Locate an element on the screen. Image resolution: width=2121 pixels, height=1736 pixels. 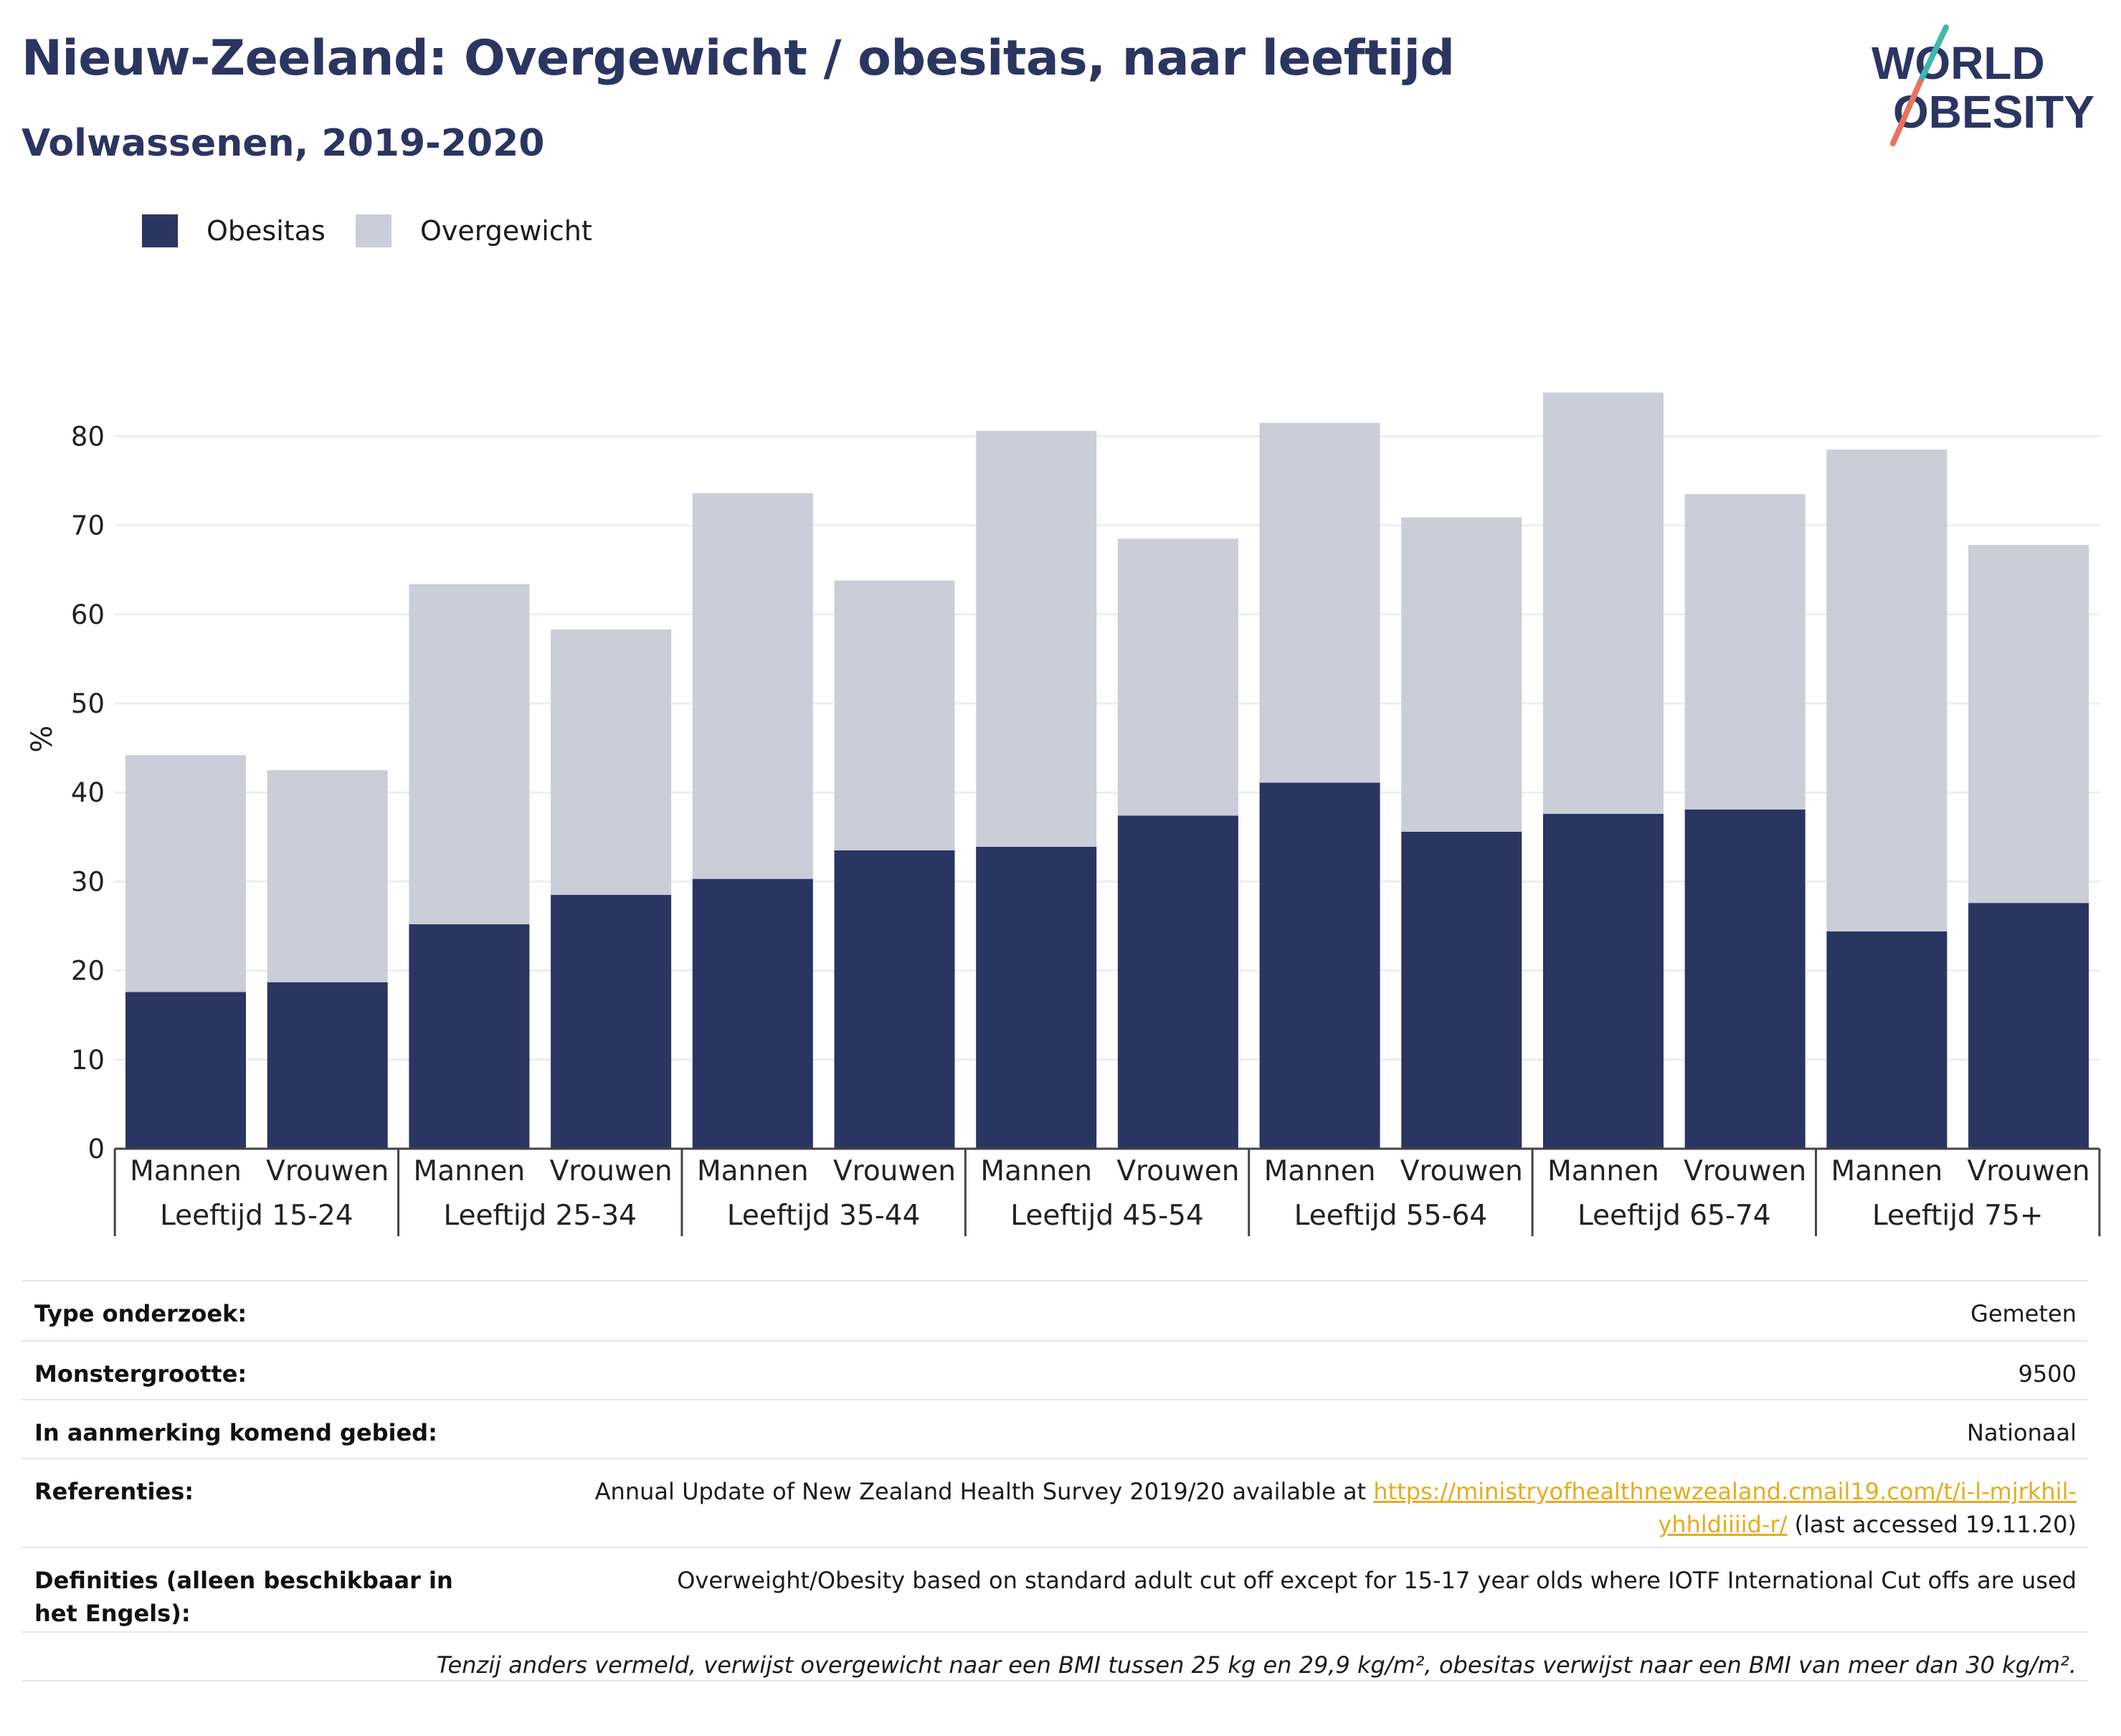
x-group-label: Leeftijd 75+ is located at coordinates (1958, 1216).